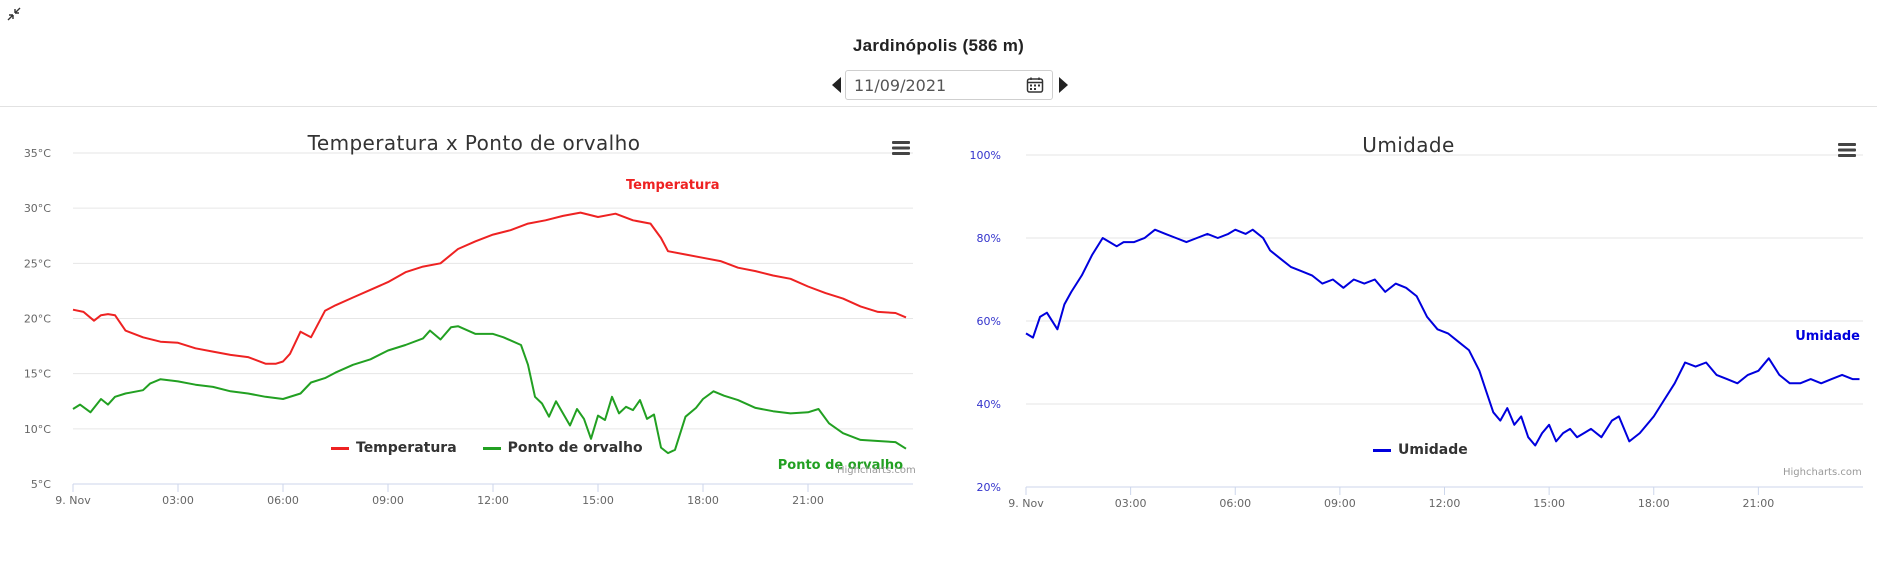 The height and width of the screenshot is (582, 1877). Describe the element at coordinates (406, 448) in the screenshot. I see `legend-label: Temperatura` at that location.